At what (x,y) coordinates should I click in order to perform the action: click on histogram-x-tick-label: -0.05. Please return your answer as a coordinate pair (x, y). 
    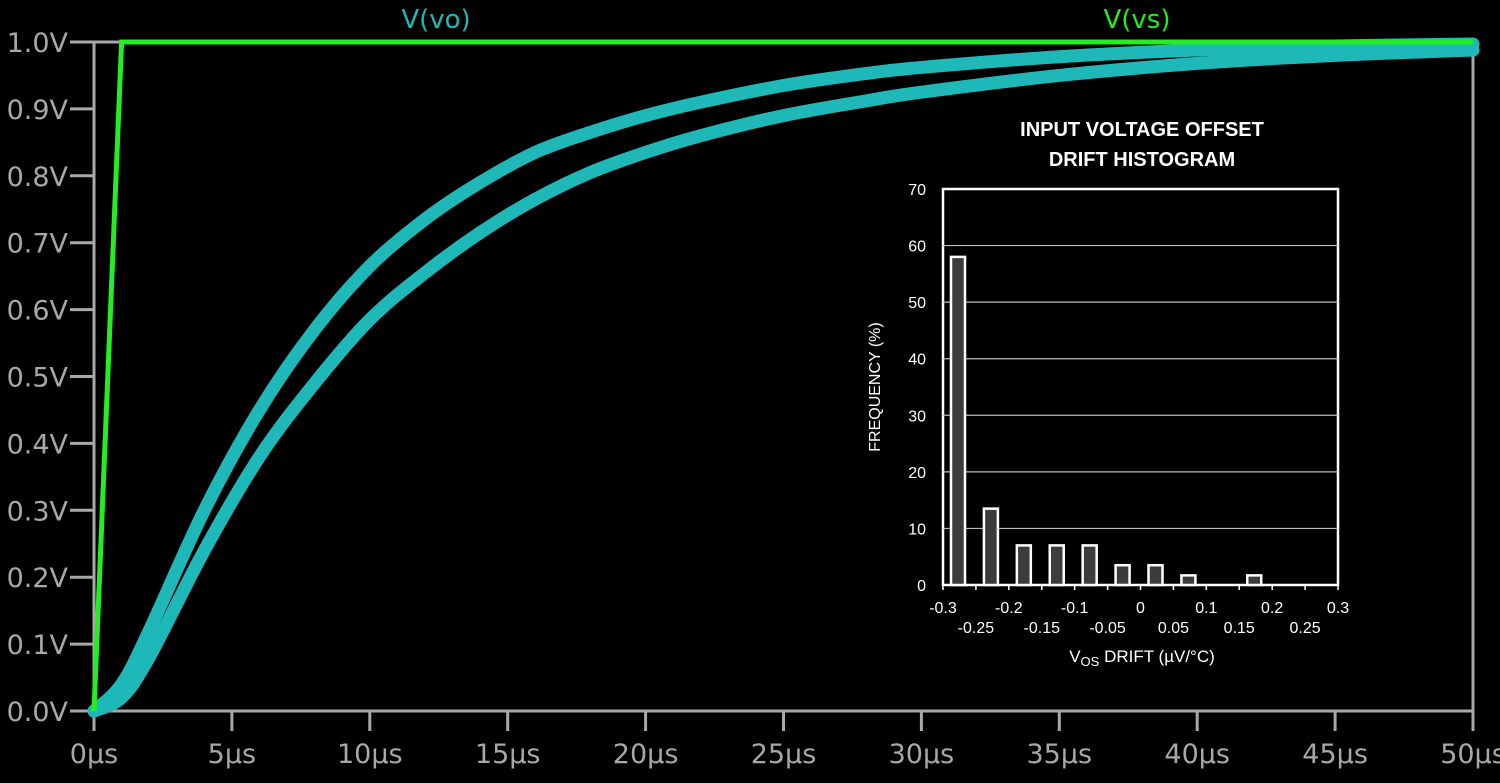
    Looking at the image, I should click on (1107, 628).